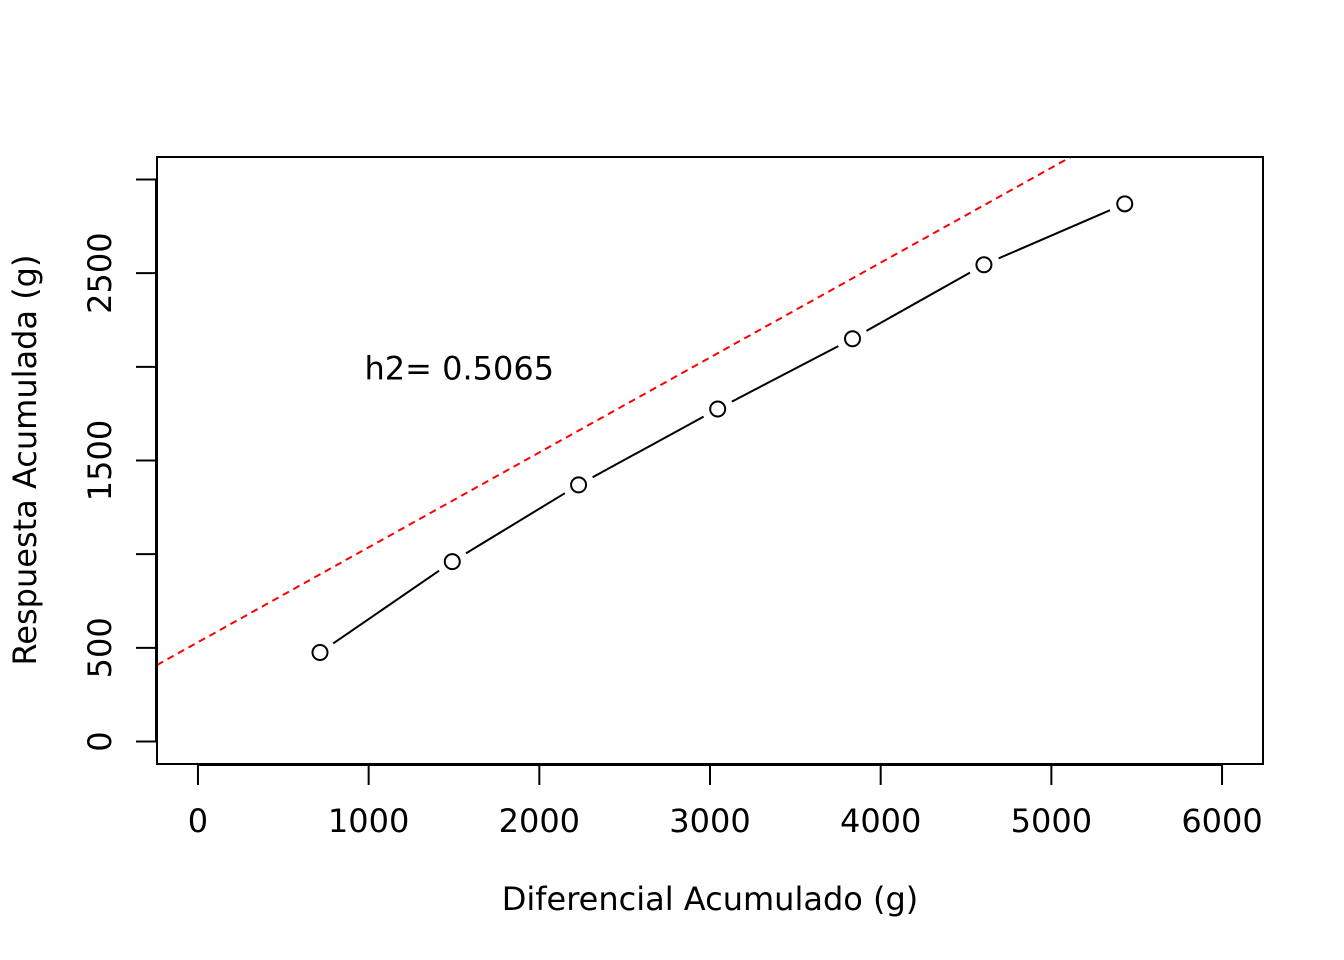 This screenshot has height=960, width=1344. Describe the element at coordinates (100, 460) in the screenshot. I see `y-tick-label: 1500` at that location.